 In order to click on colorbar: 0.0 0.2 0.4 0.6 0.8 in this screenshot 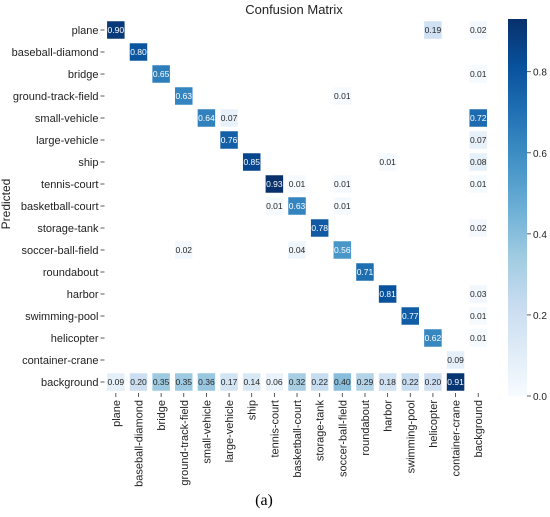, I will do `click(527, 211)`.